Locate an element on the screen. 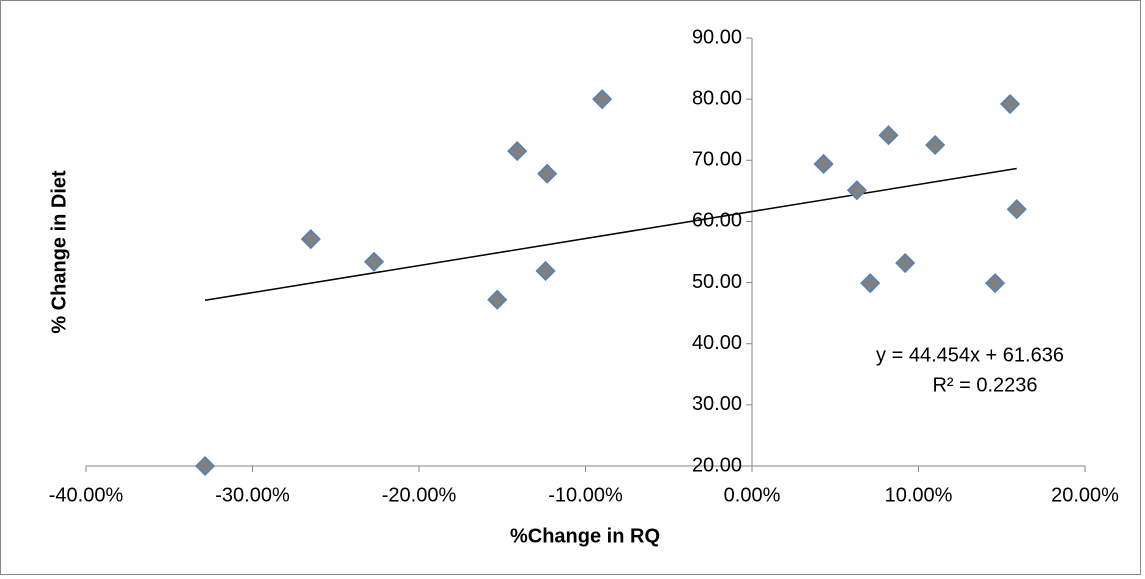  x-tick-label: -20.00% is located at coordinates (419, 495).